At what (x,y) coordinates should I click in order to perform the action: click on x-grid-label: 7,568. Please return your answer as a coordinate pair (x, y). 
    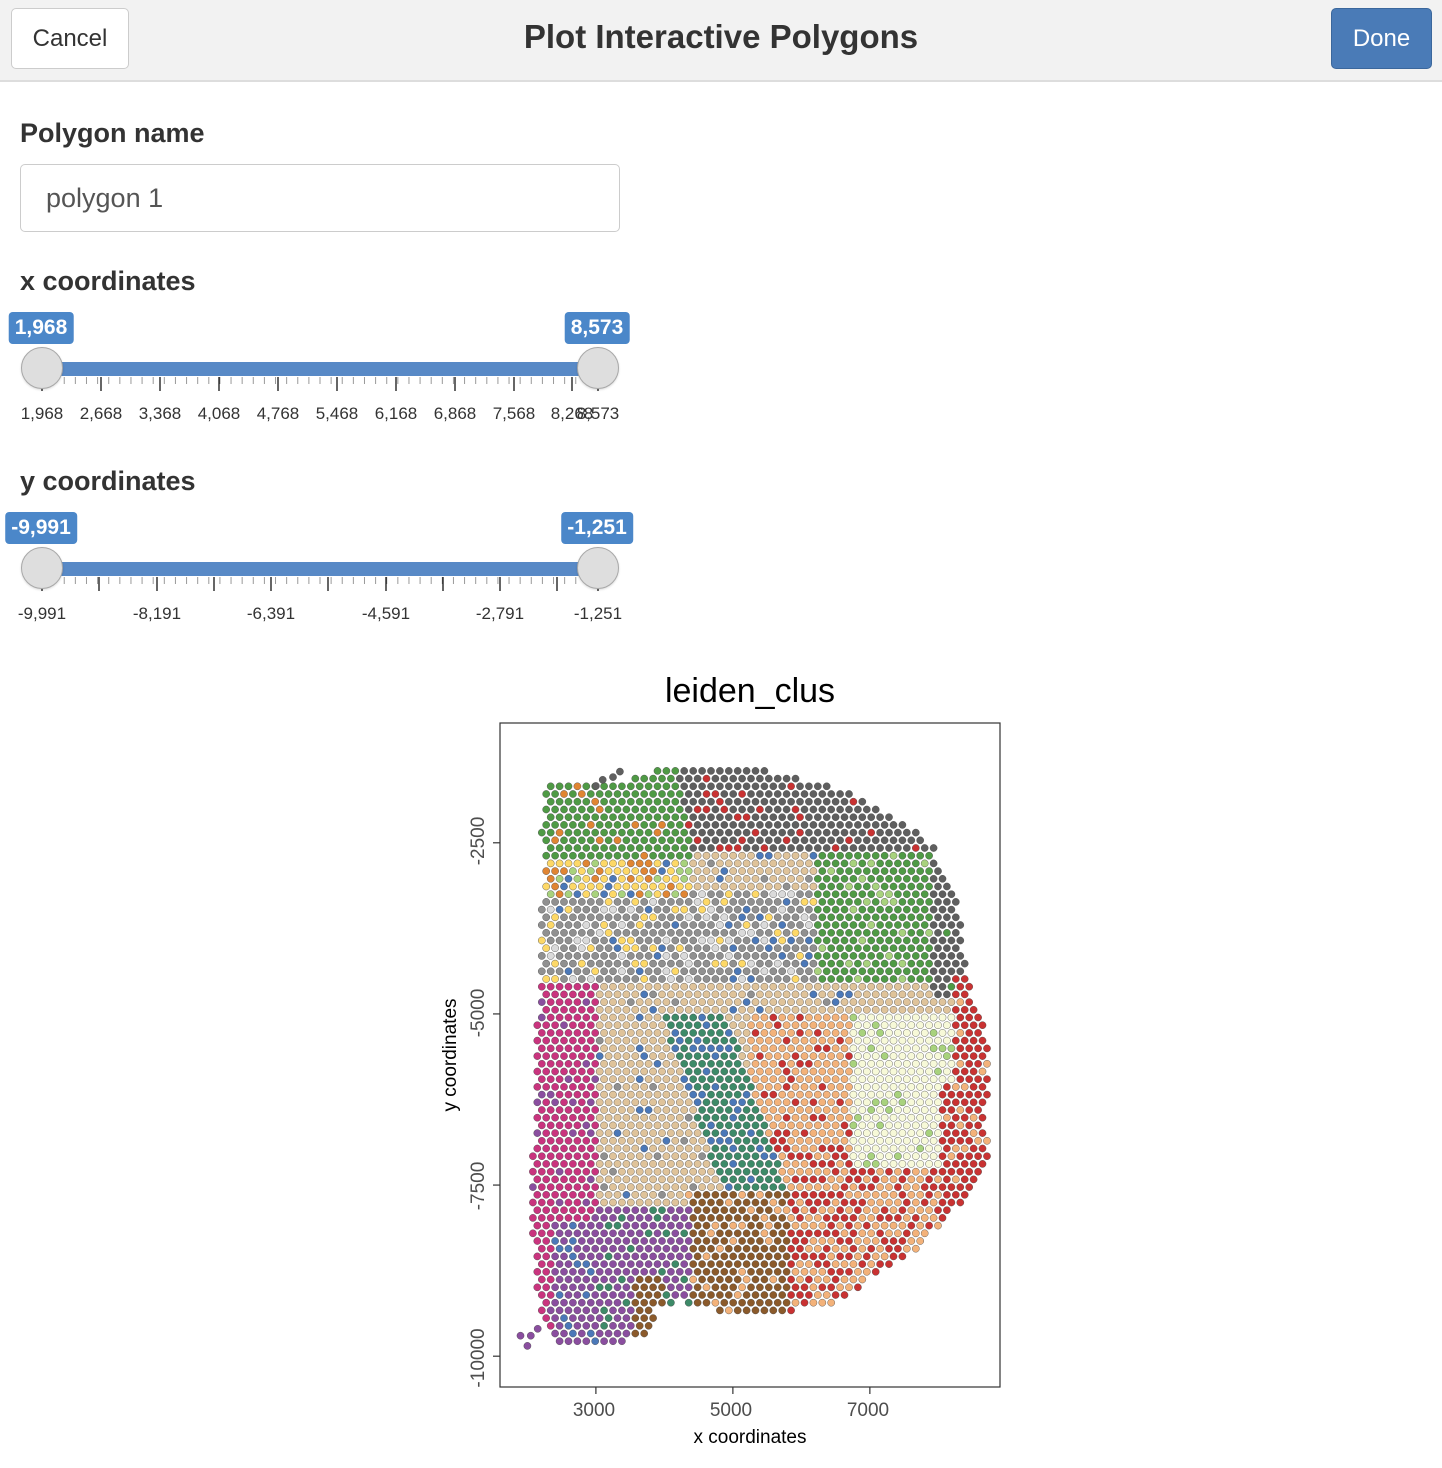
    Looking at the image, I should click on (514, 413).